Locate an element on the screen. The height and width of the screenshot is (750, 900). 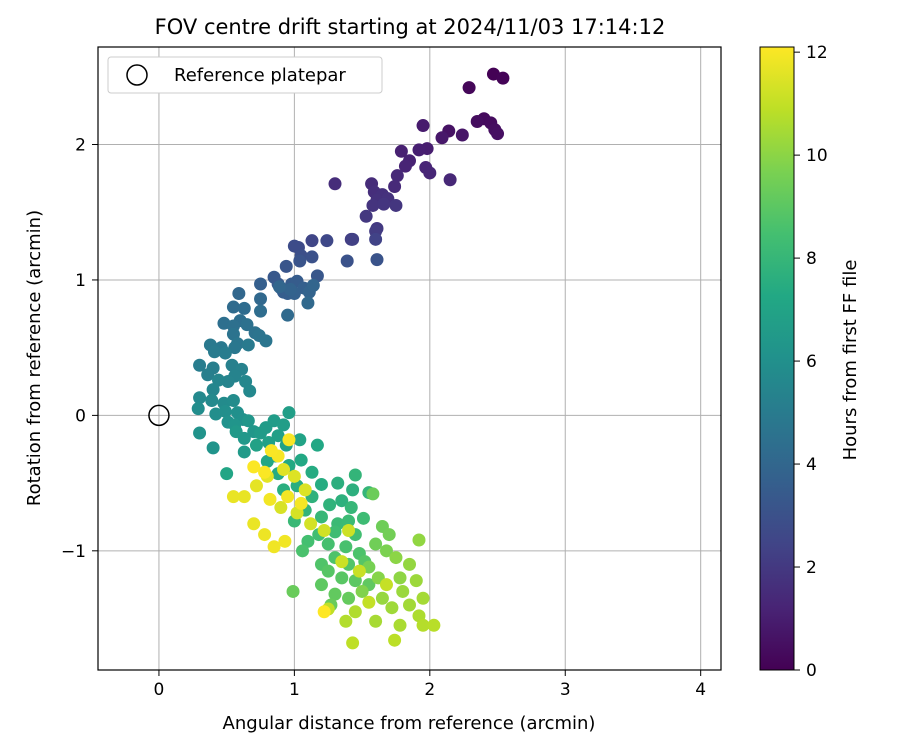
x-tick-label: 4 is located at coordinates (700, 690).